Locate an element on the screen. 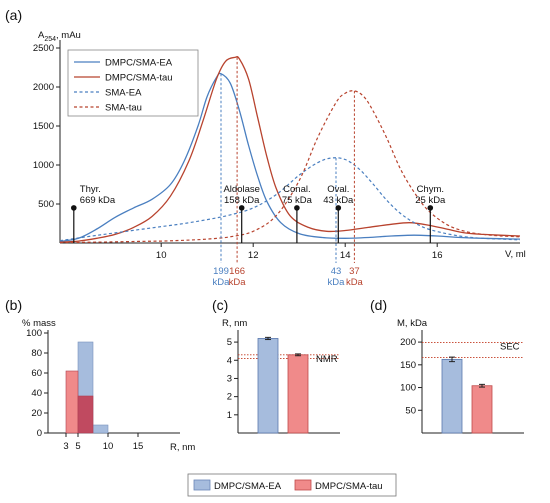 The width and height of the screenshot is (550, 503). panel-d-bars is located at coordinates (467, 395).